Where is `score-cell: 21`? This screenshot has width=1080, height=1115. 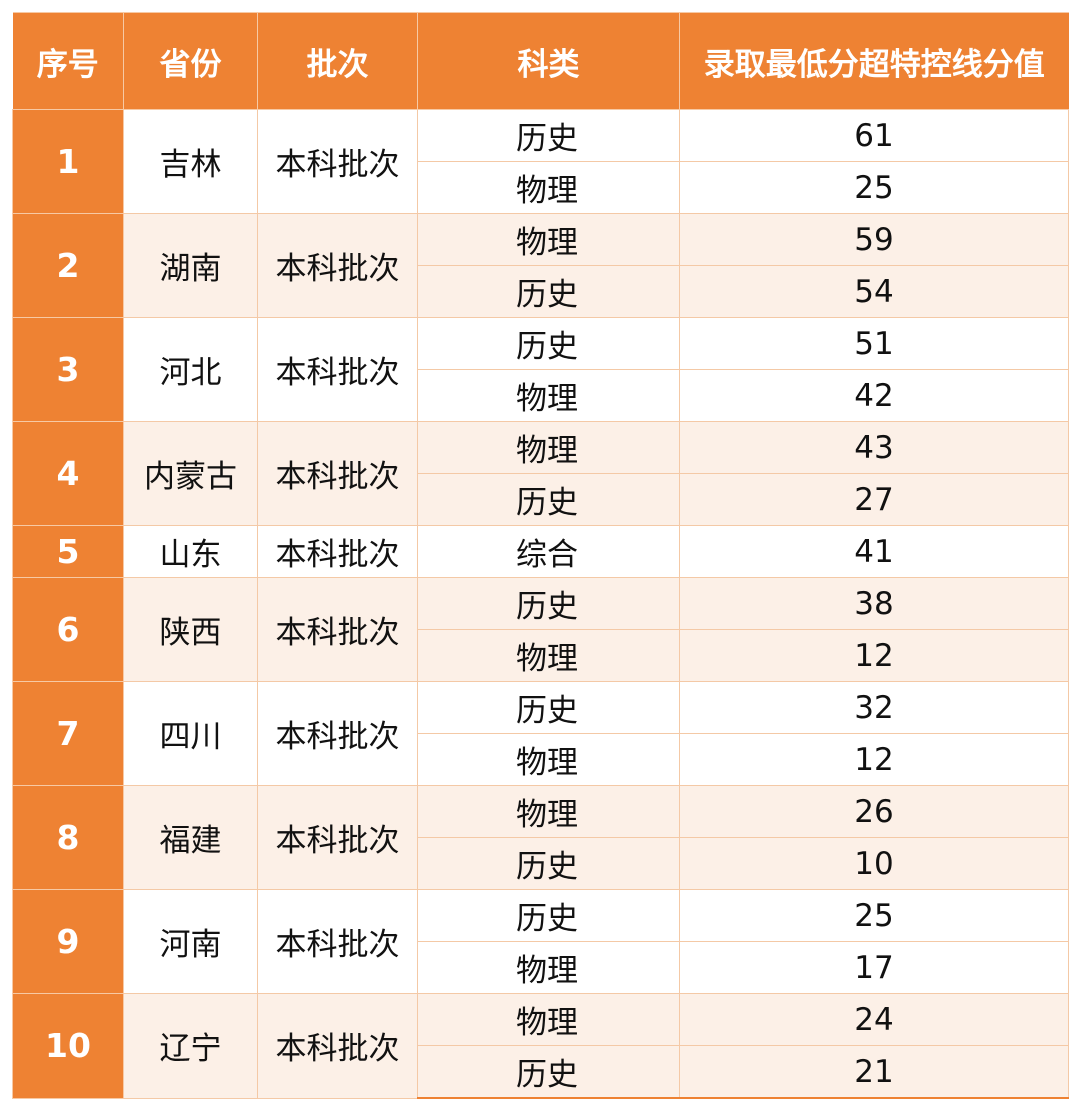
score-cell: 21 is located at coordinates (874, 1072).